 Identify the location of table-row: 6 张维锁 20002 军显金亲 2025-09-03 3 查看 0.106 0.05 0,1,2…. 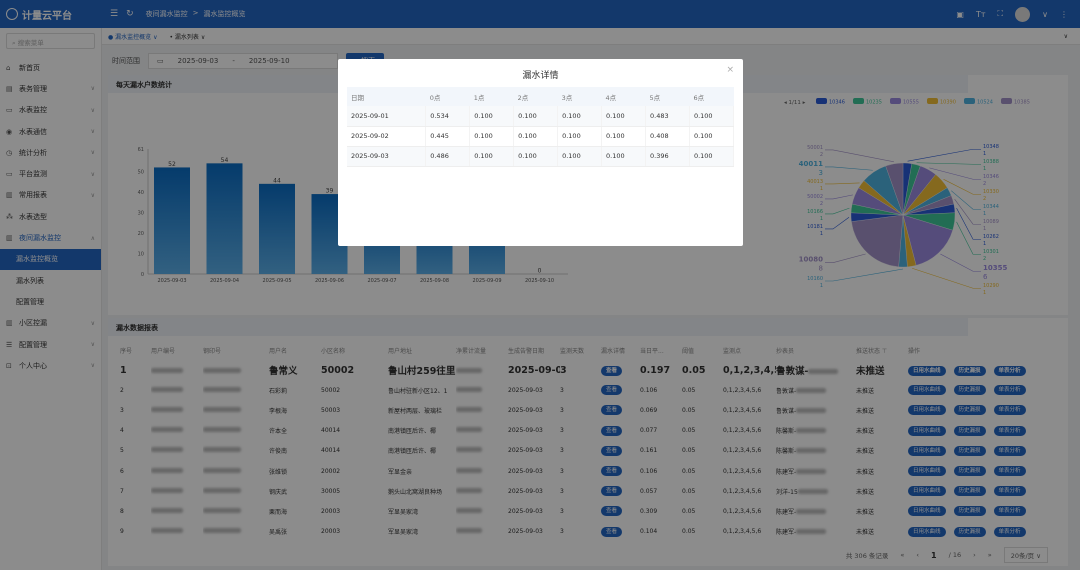
(595, 471).